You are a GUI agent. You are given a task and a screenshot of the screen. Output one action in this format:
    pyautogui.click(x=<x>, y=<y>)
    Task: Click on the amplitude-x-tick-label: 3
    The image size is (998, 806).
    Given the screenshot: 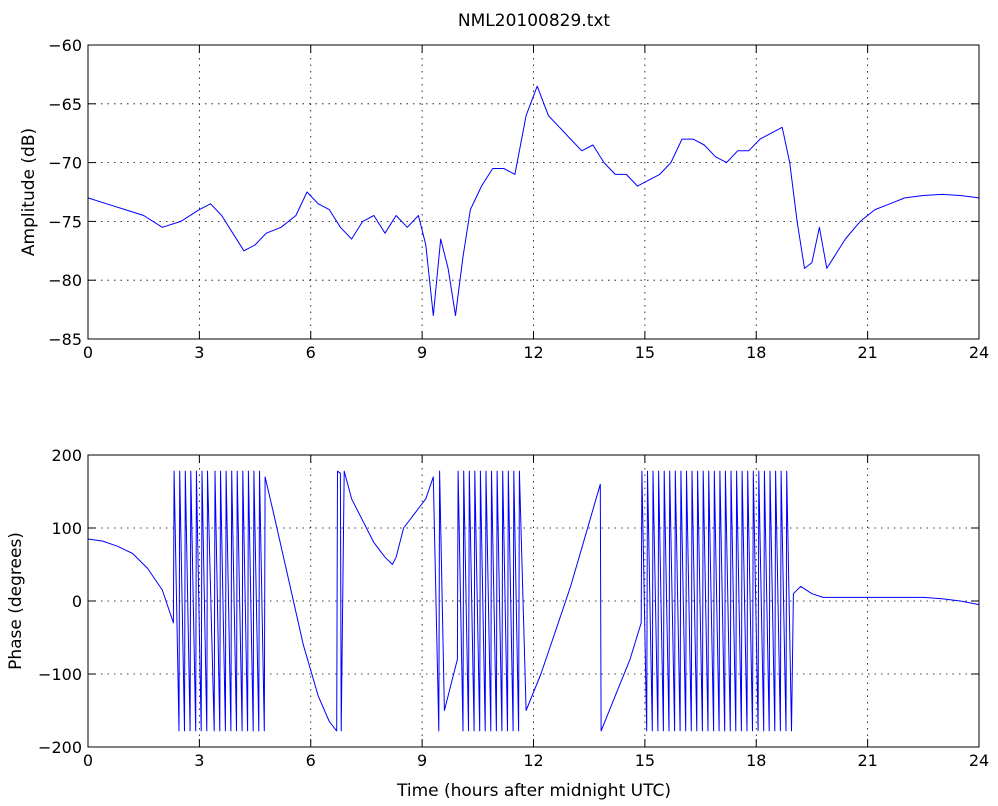 What is the action you would take?
    pyautogui.click(x=199, y=352)
    